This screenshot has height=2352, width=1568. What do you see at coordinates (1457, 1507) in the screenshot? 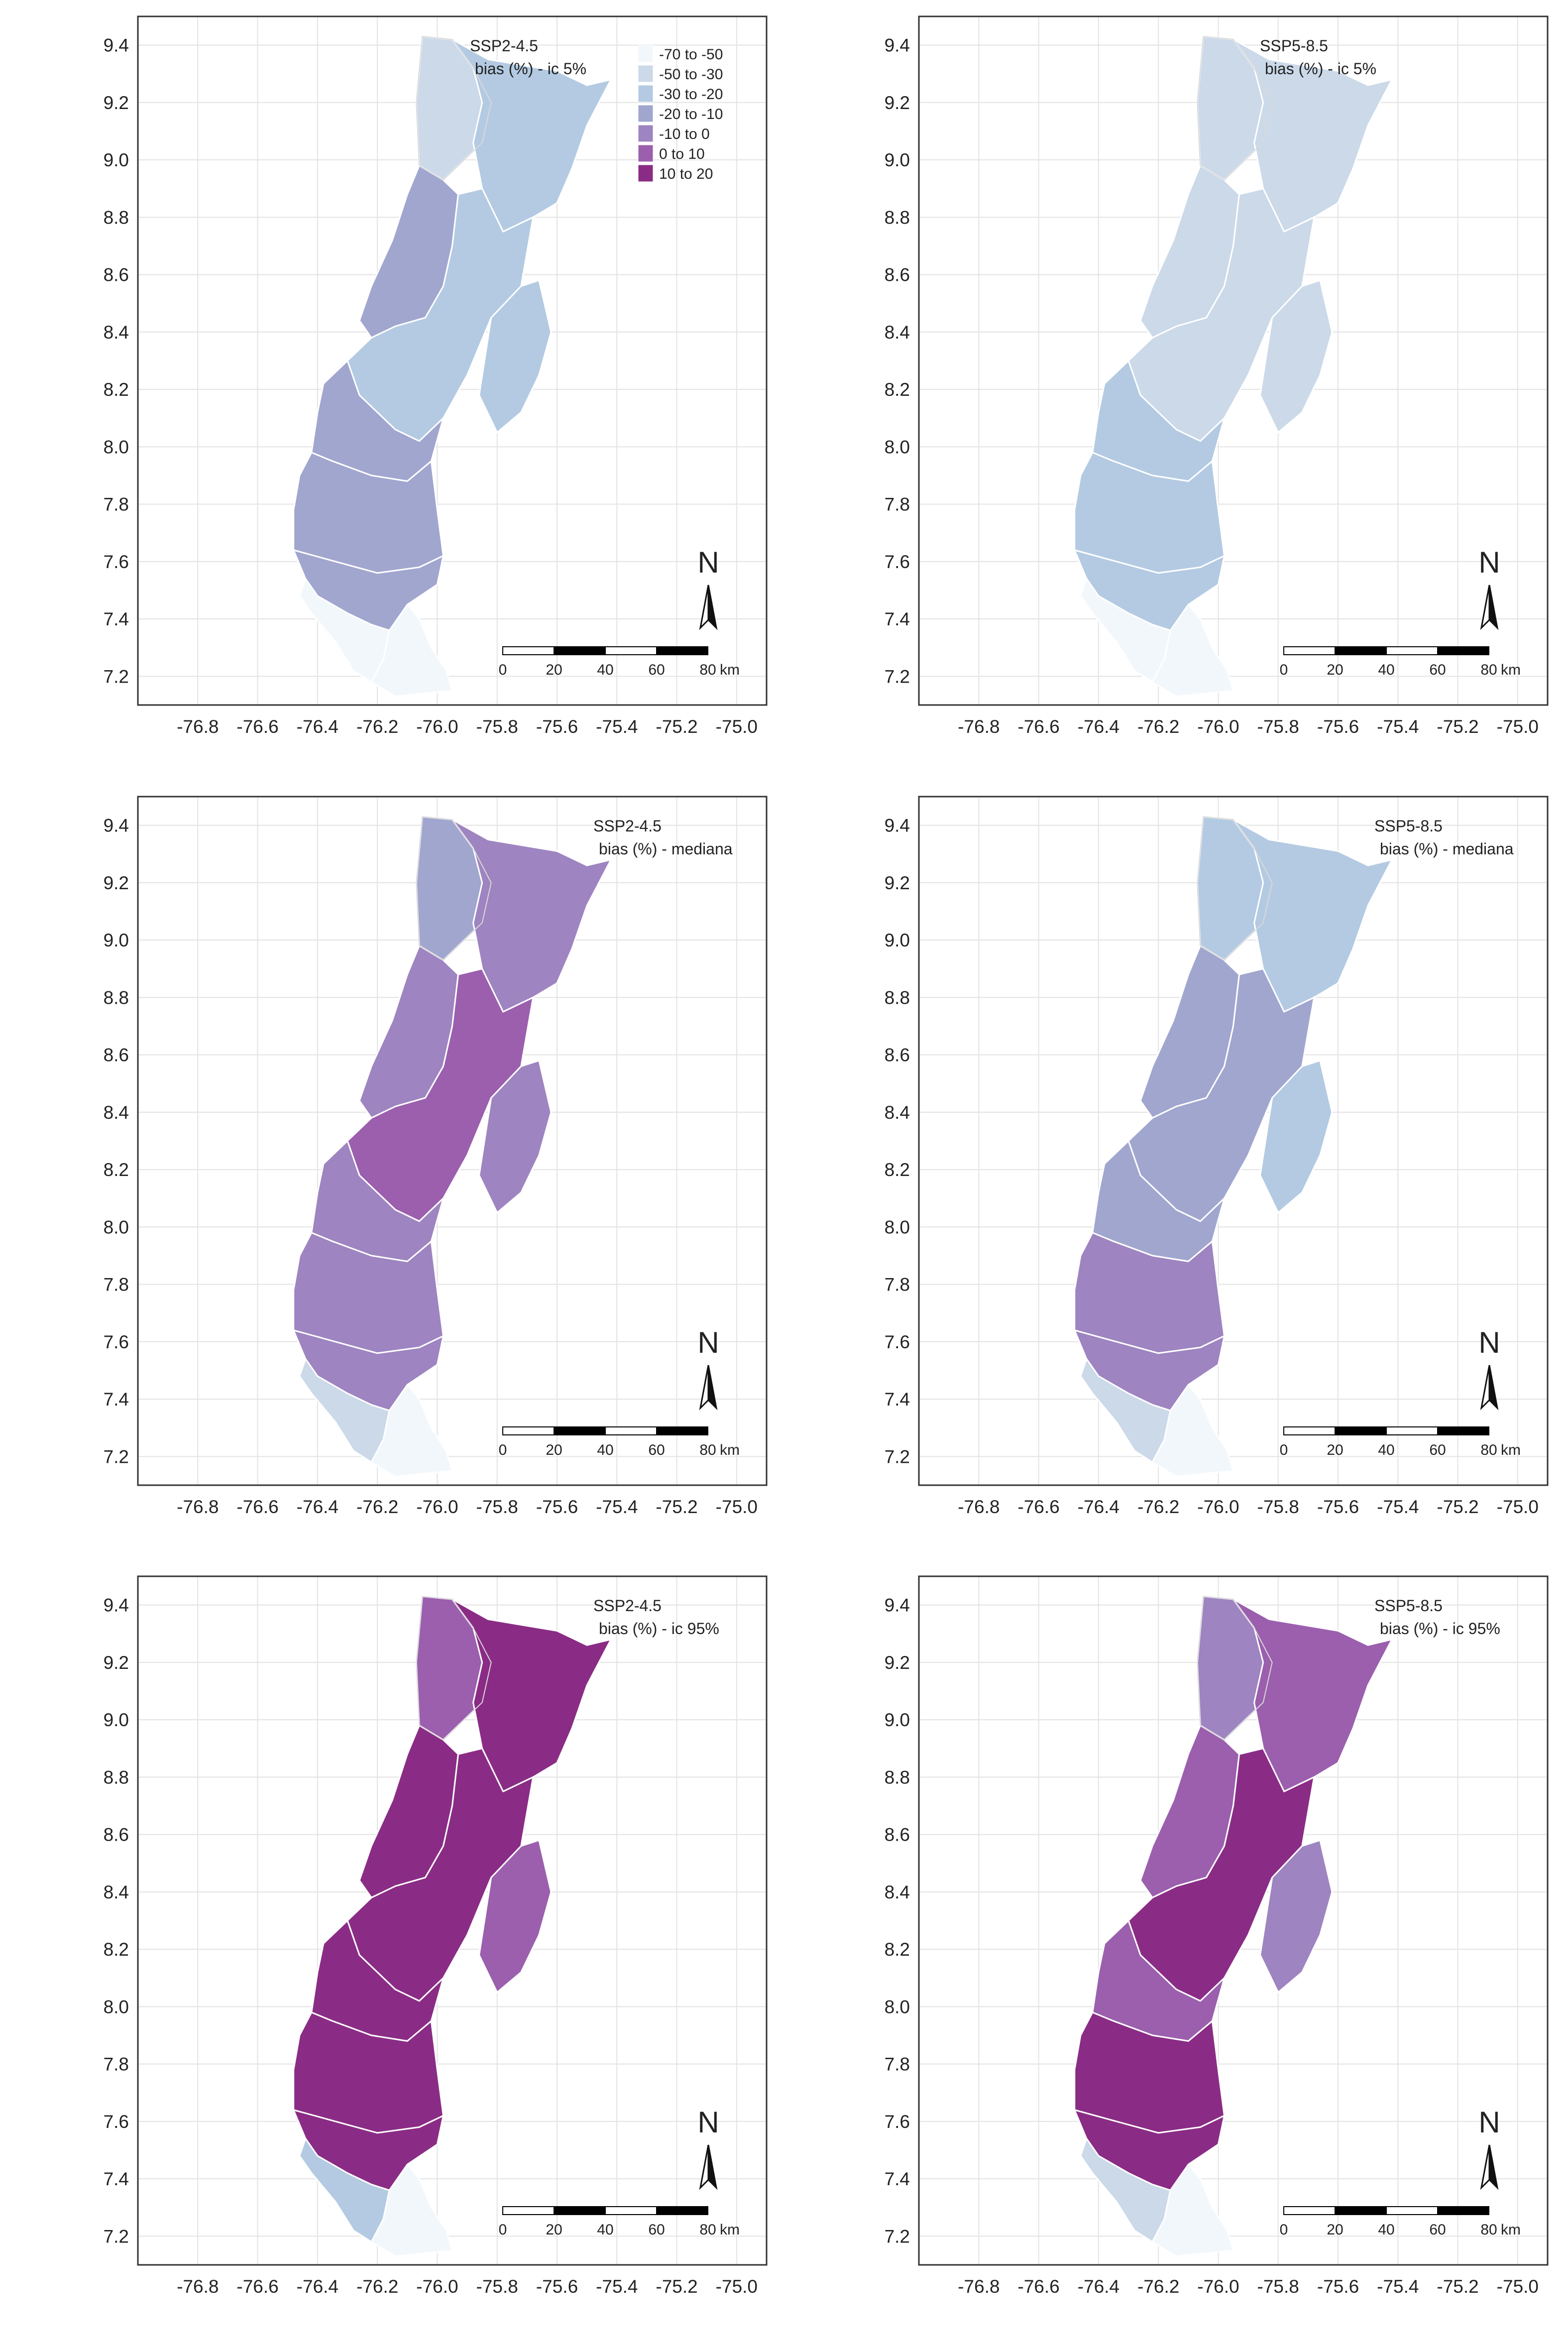
I see `x-tick-label: -75.2` at bounding box center [1457, 1507].